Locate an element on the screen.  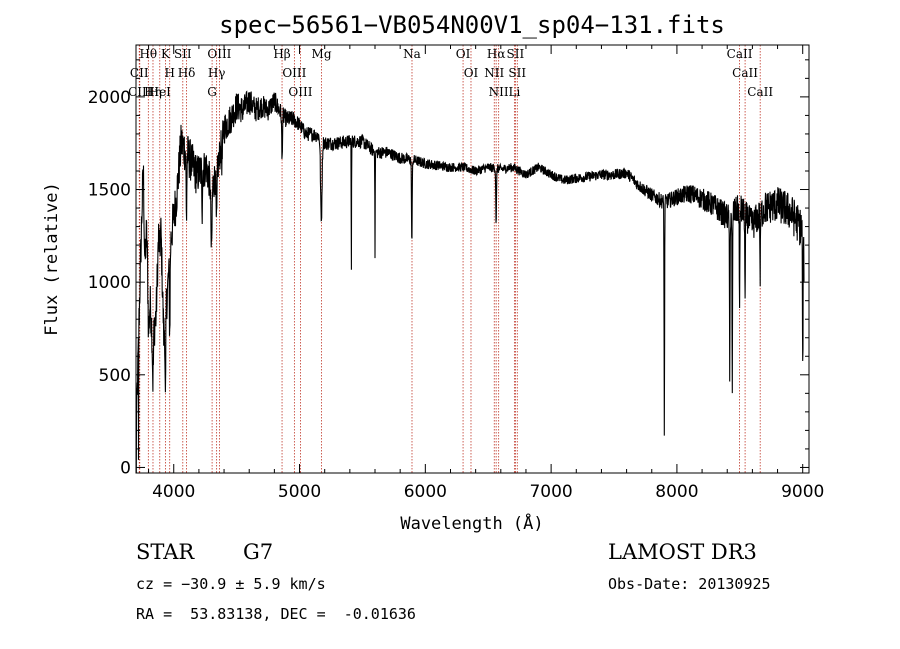
line-label: Li is located at coordinates (514, 92).